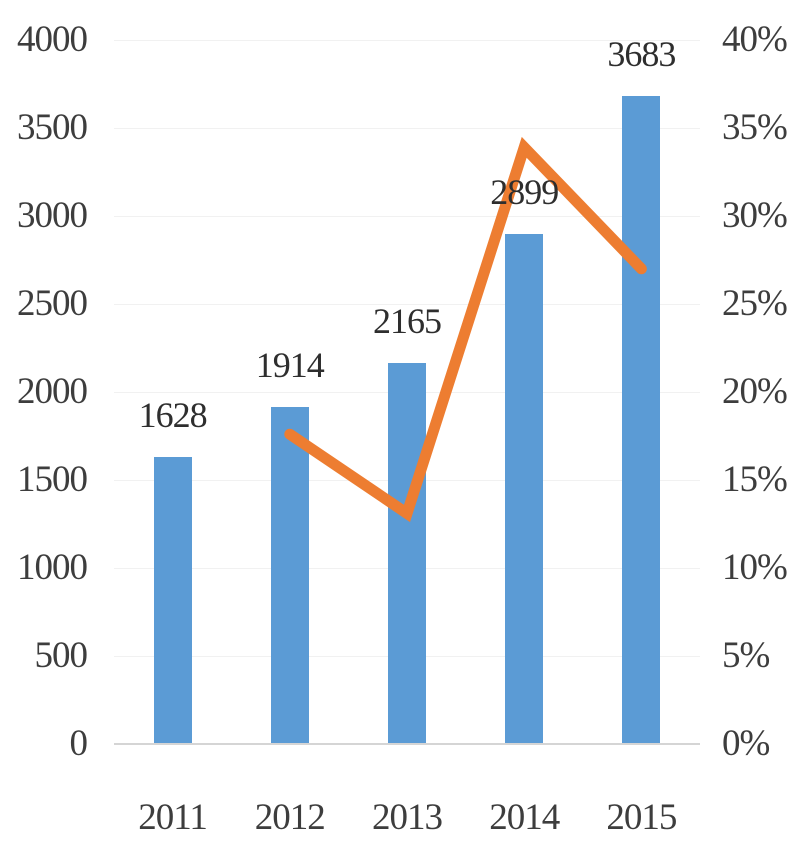 This screenshot has width=801, height=853. What do you see at coordinates (172, 600) in the screenshot?
I see `bar-2011` at bounding box center [172, 600].